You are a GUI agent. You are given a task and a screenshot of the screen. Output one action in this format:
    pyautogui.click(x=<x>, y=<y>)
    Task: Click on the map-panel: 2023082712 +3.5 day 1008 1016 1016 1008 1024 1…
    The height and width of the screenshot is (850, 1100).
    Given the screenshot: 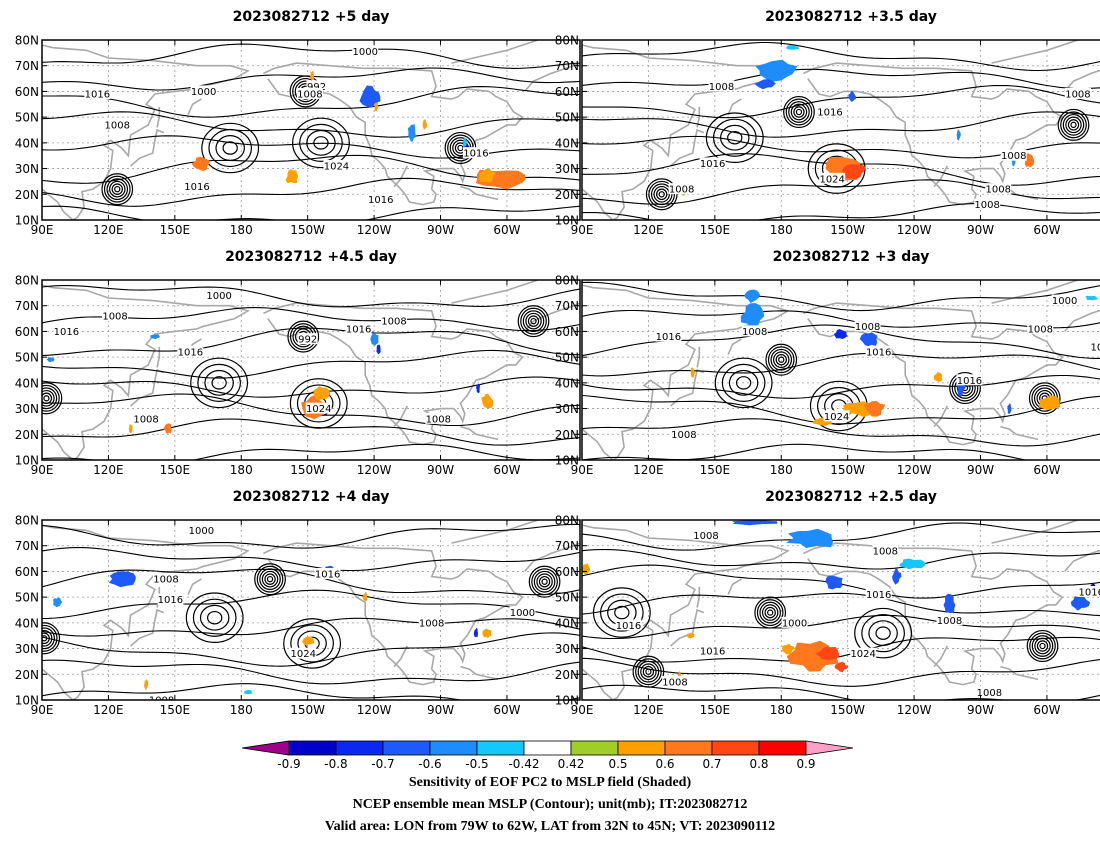 What is the action you would take?
    pyautogui.click(x=827, y=123)
    